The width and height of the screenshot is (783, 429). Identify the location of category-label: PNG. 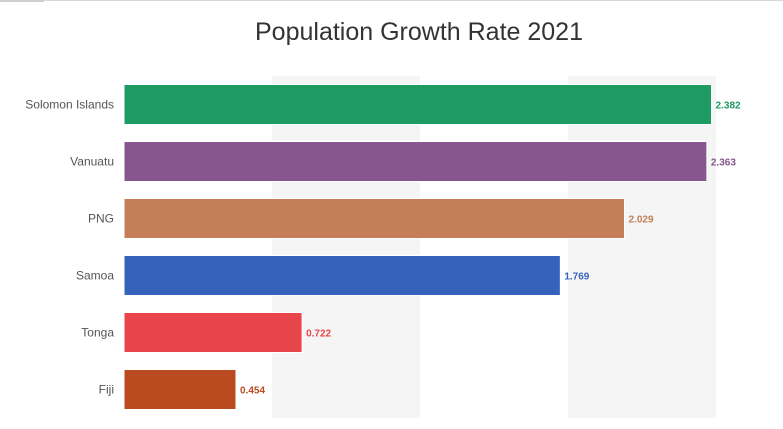
(101, 219).